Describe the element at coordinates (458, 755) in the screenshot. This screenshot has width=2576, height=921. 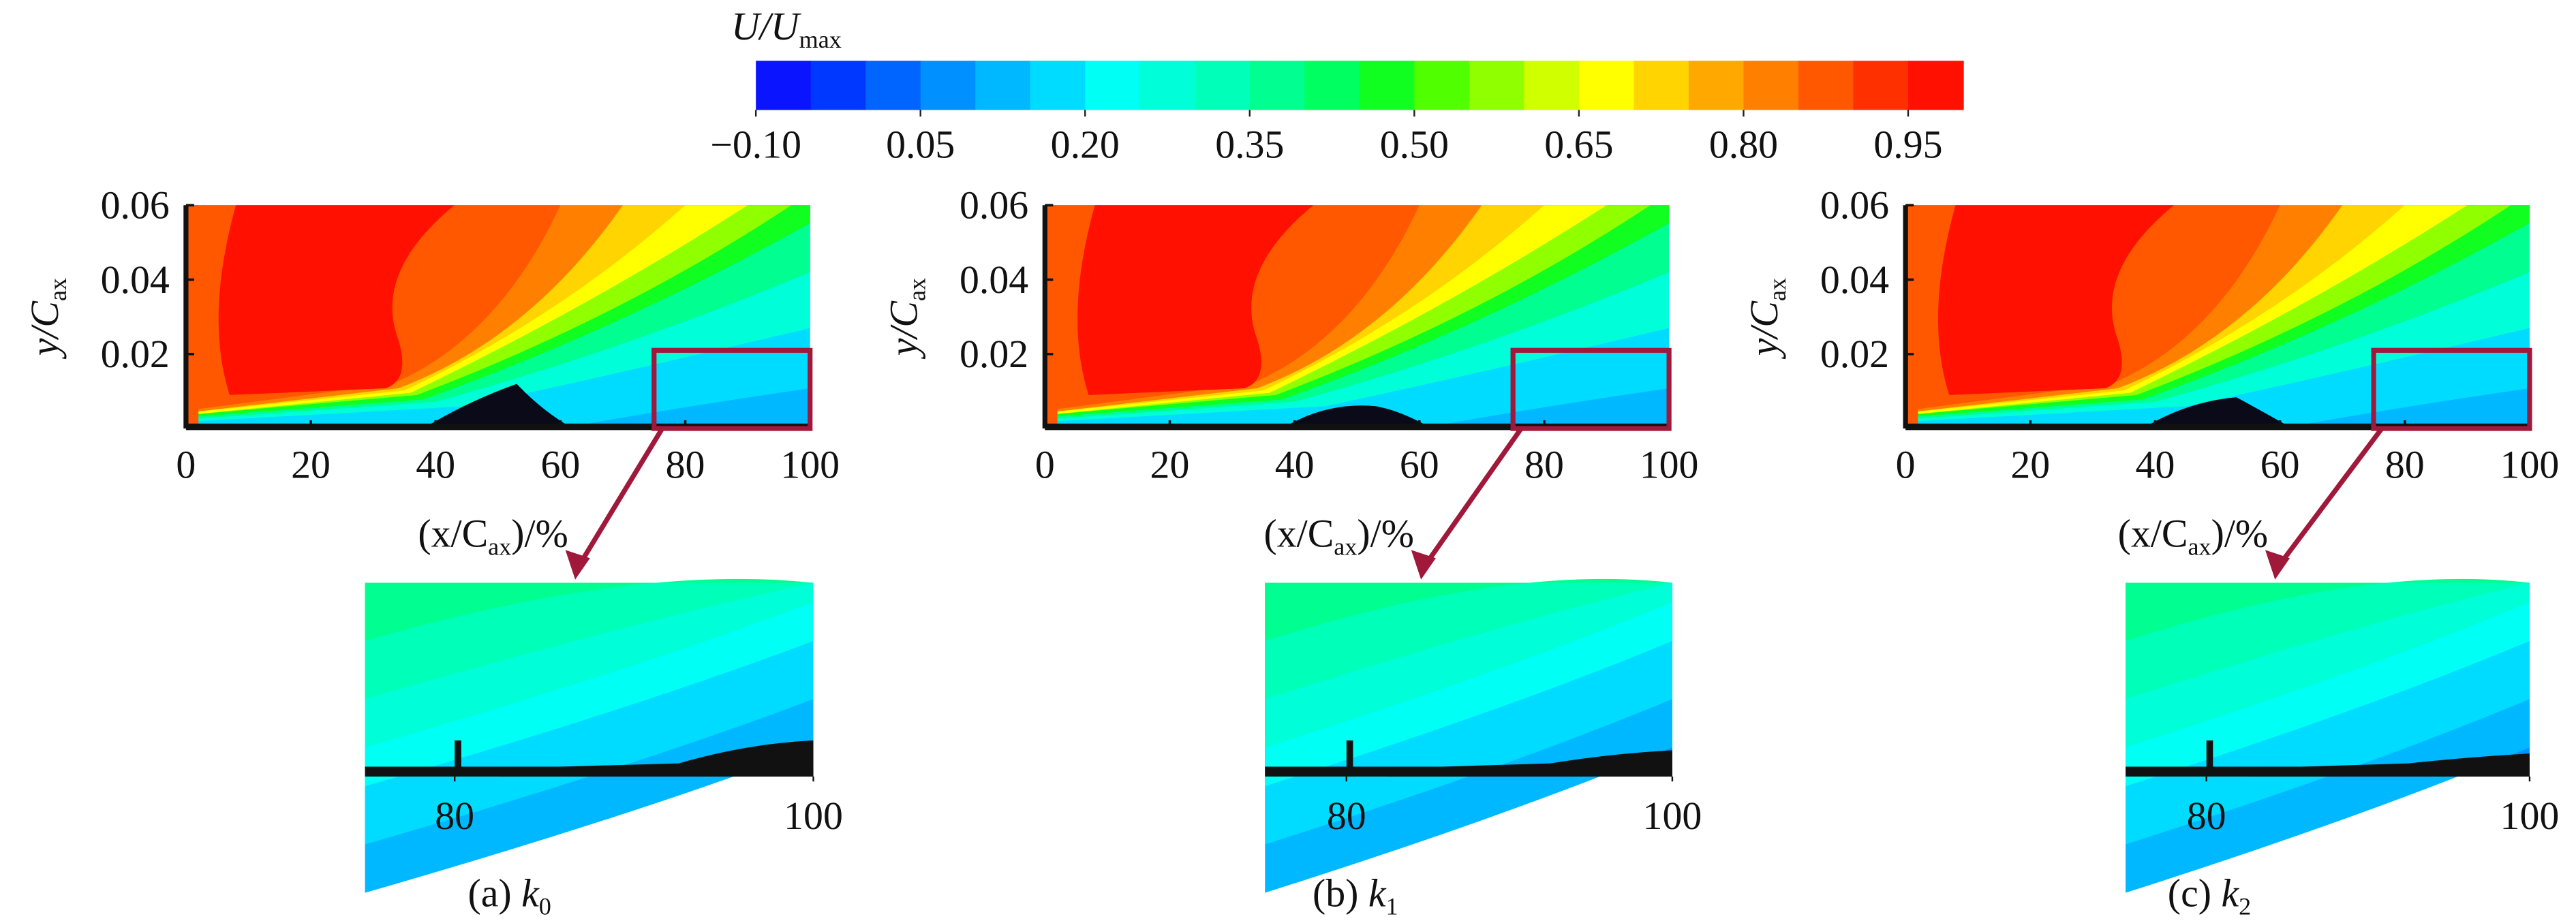
I see `inset-probe` at that location.